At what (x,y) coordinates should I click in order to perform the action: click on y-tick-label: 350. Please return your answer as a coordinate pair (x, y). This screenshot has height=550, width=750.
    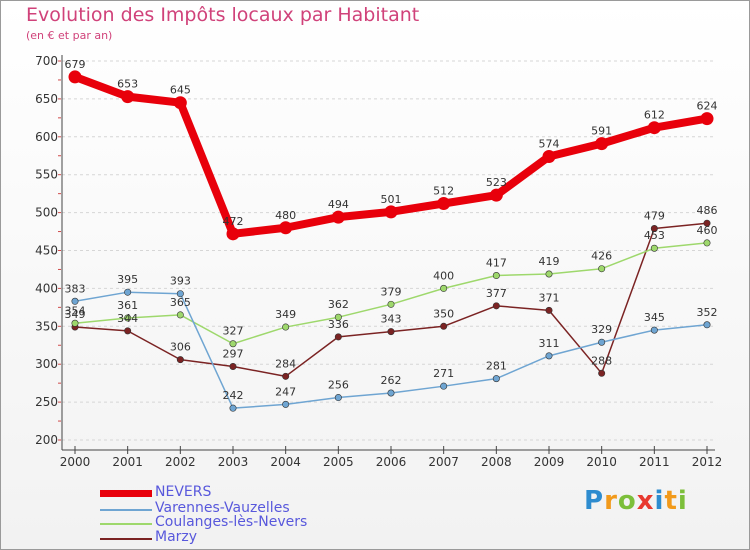
    Looking at the image, I should click on (46, 326).